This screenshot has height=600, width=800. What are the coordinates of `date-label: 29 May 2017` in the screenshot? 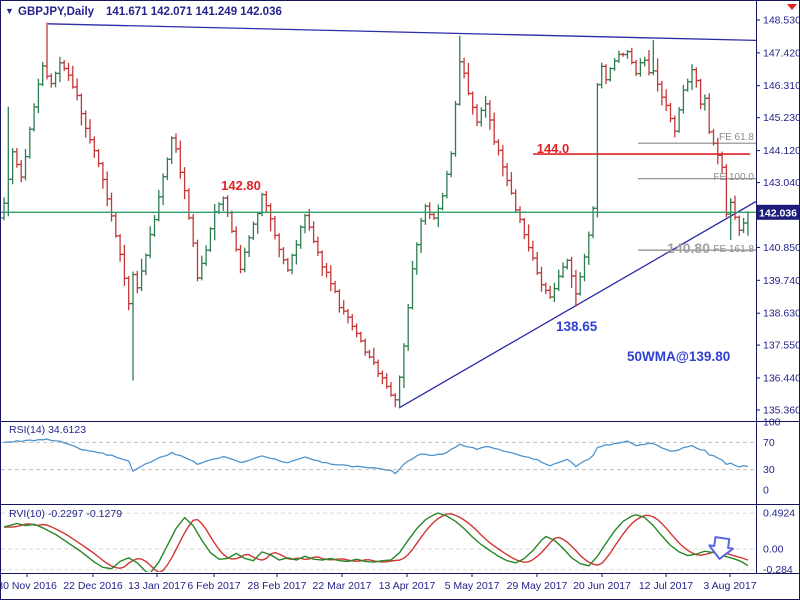 It's located at (537, 586).